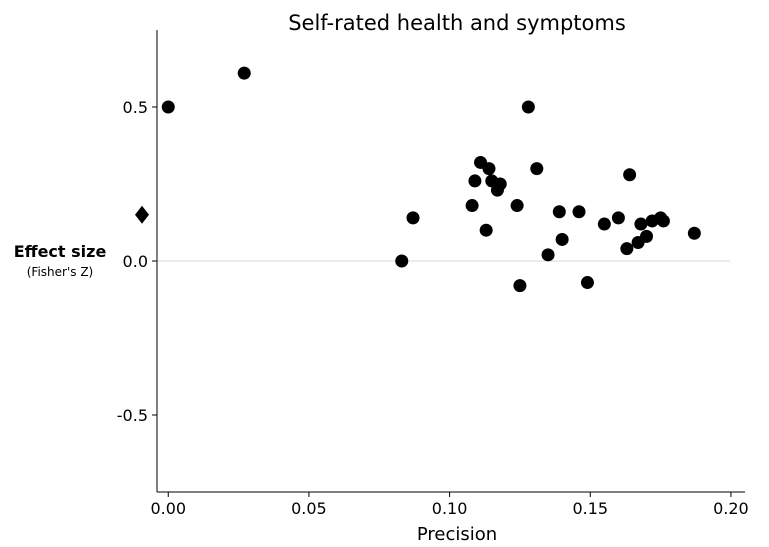 The height and width of the screenshot is (547, 769). What do you see at coordinates (132, 415) in the screenshot?
I see `y-tick-label: -0.5` at bounding box center [132, 415].